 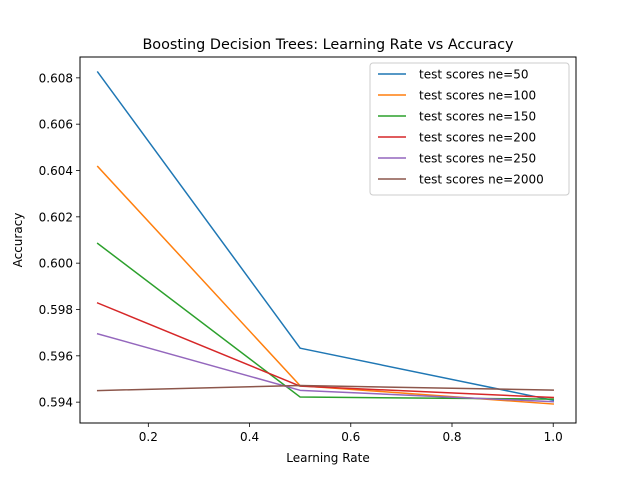 What do you see at coordinates (477, 159) in the screenshot?
I see `legend-label-4: test scores ne=250` at bounding box center [477, 159].